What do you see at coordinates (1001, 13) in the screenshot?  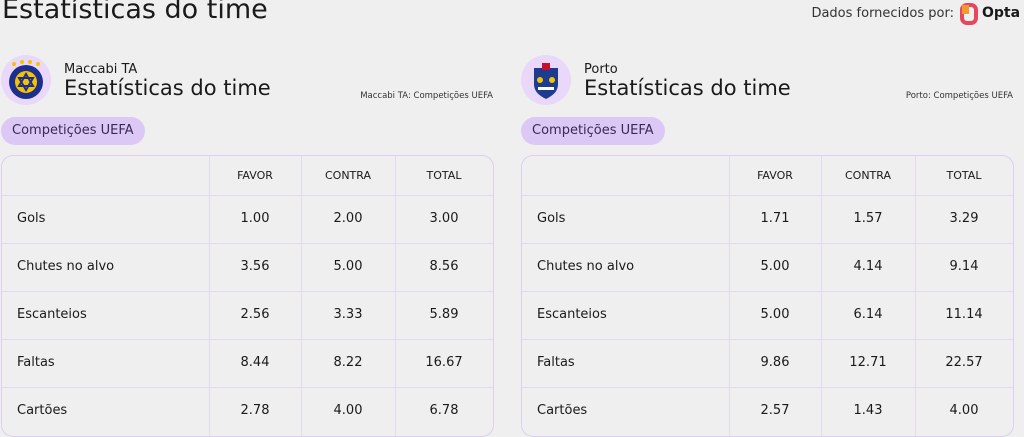 I see `source-brand: Opta` at bounding box center [1001, 13].